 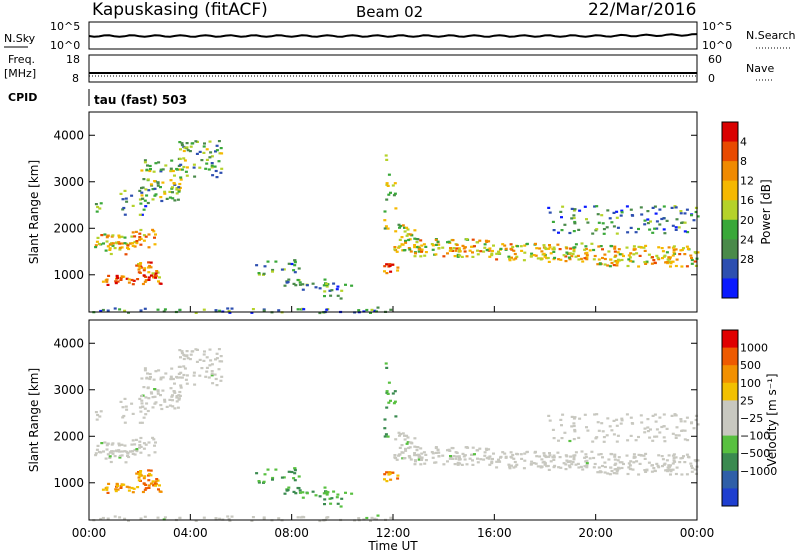 I want to click on colorbar-segment, so click(x=730, y=171).